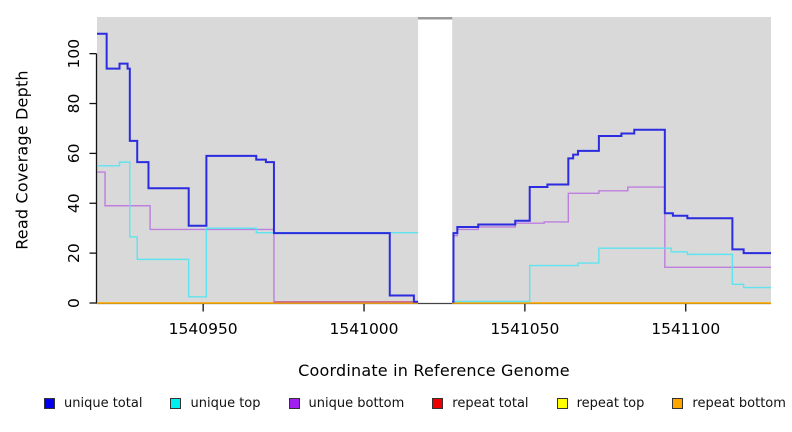  Describe the element at coordinates (524, 329) in the screenshot. I see `x-tick-label: 1541050` at that location.